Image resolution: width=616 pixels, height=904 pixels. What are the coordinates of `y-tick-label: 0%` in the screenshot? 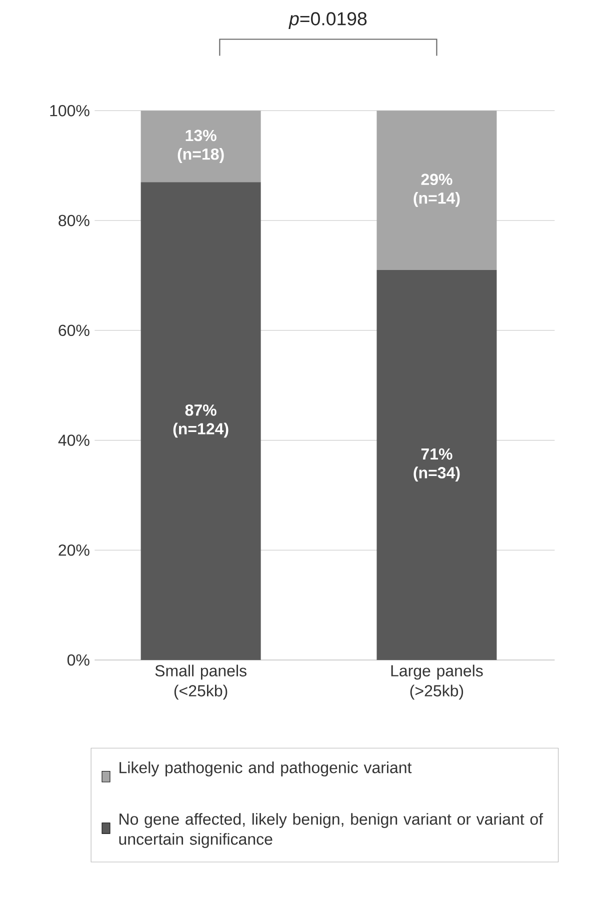 It's located at (78, 660).